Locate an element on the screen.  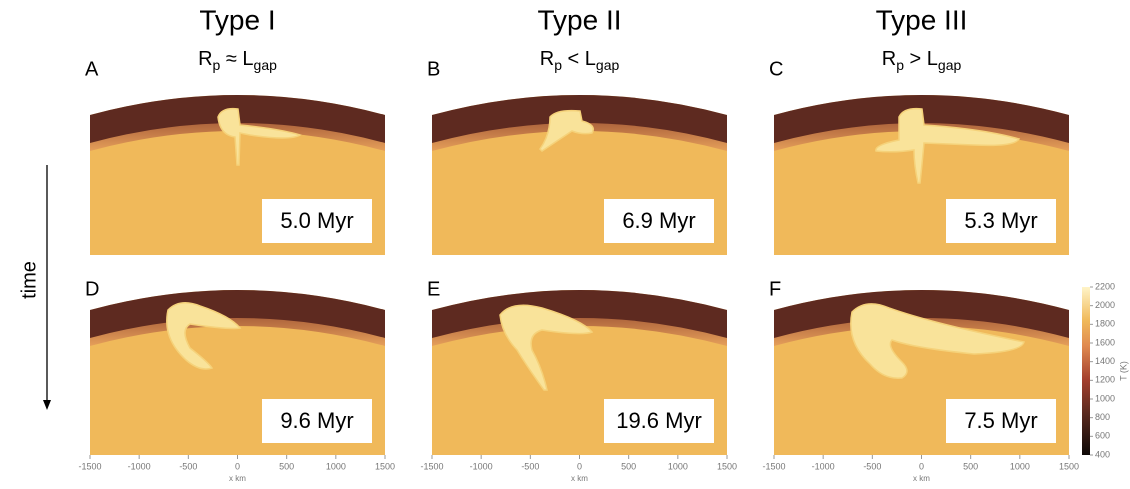
time-label: 19.6 Myr is located at coordinates (659, 420).